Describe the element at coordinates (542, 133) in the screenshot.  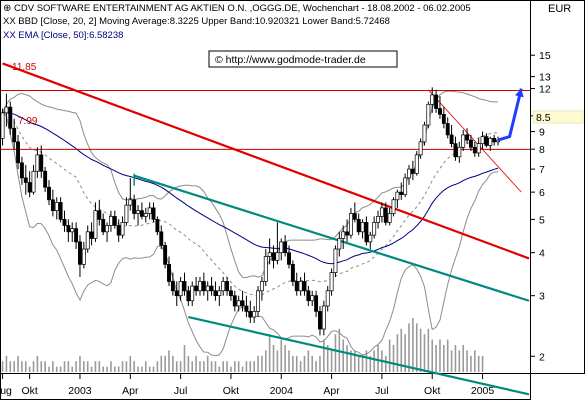
I see `price-tick-label: 9` at that location.